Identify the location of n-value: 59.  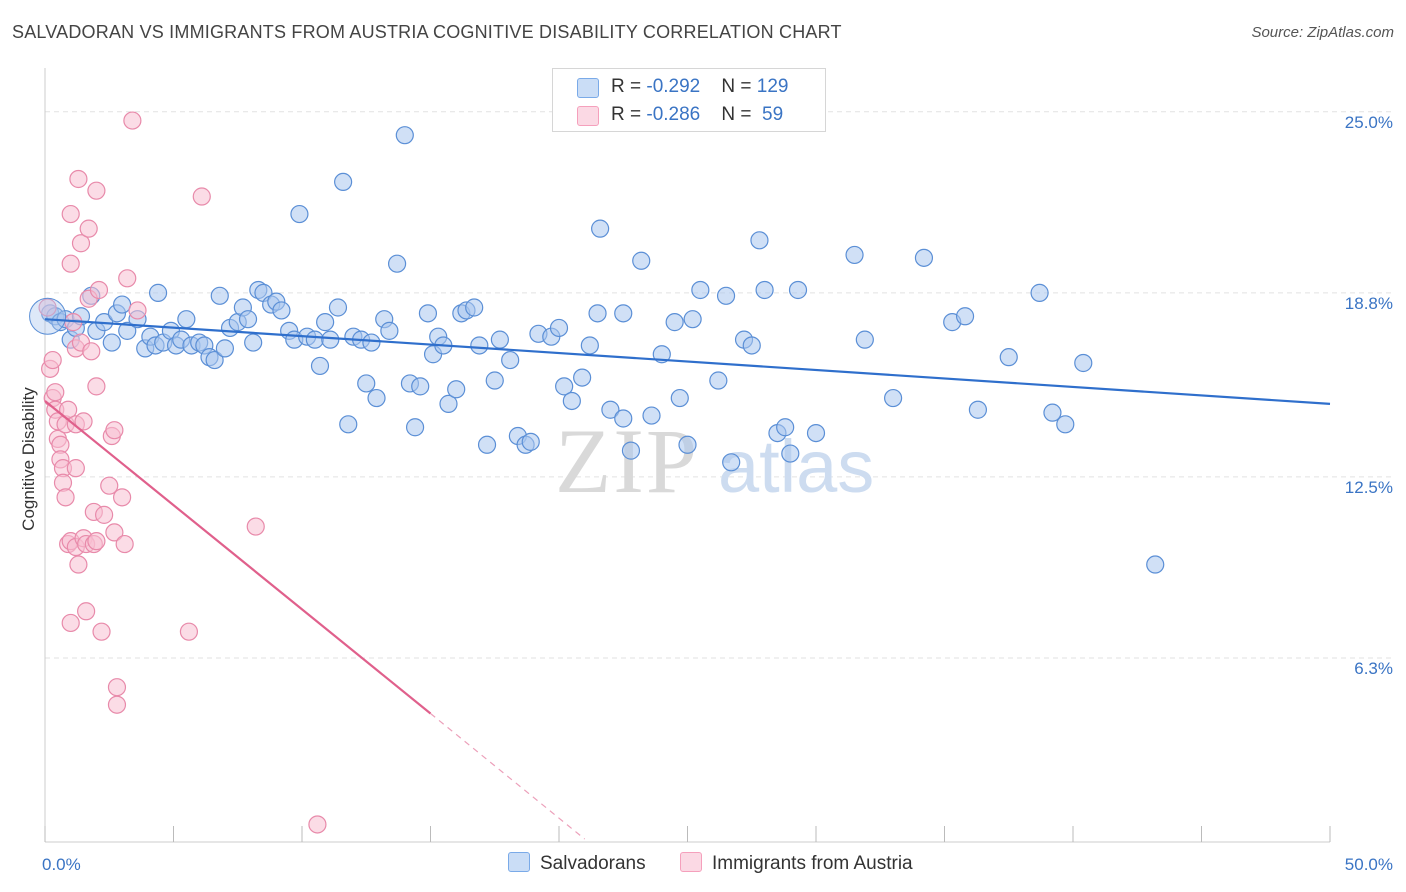
(770, 114).